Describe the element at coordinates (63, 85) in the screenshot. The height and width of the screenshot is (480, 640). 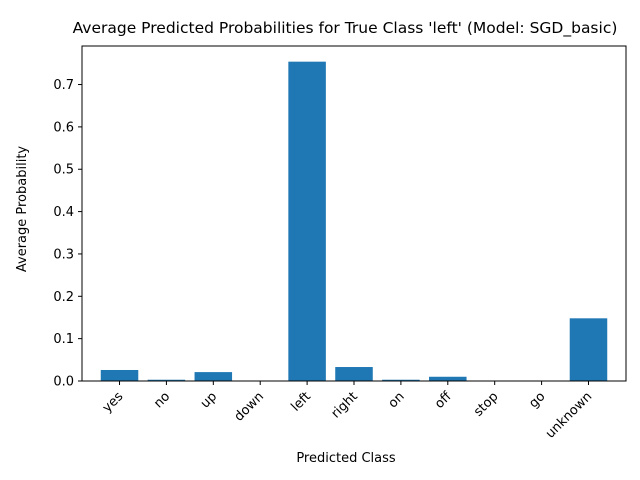
I see `y-tick-label: 0.7` at that location.